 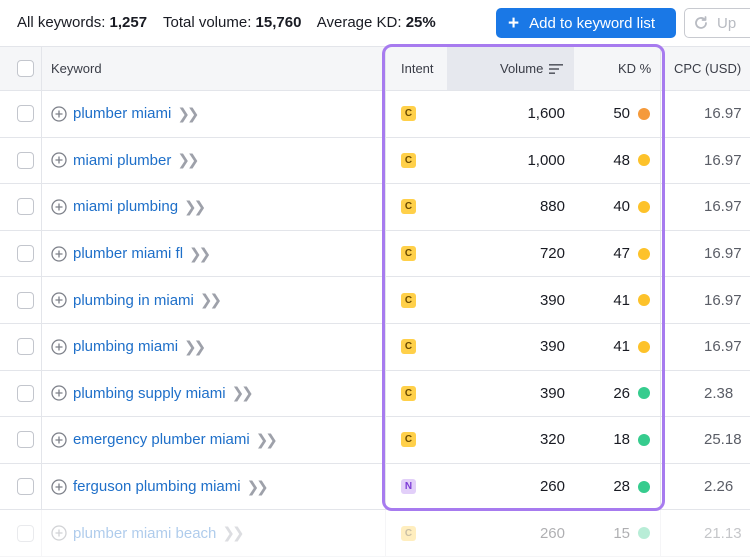 What do you see at coordinates (375, 487) in the screenshot?
I see `table-row: ferguson plumbing miami ❯❯ N 260 28 2.26` at bounding box center [375, 487].